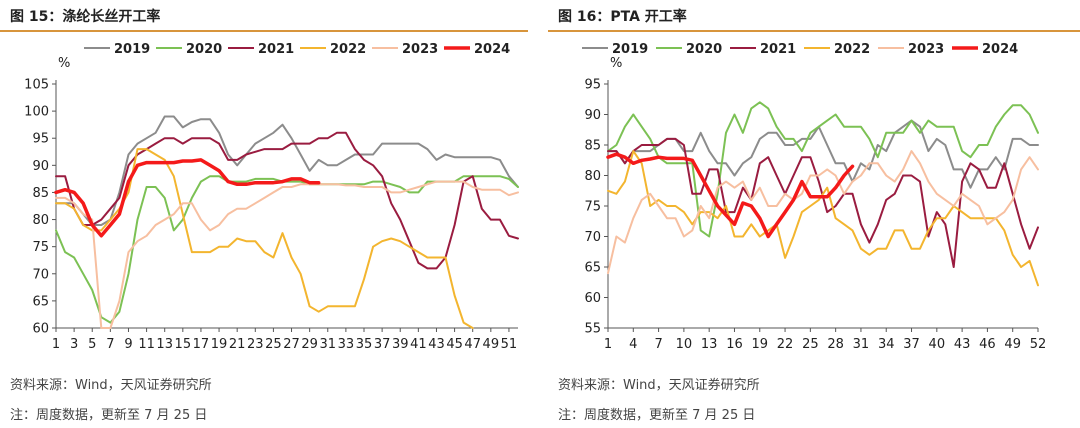 Image resolution: width=1080 pixels, height=428 pixels. I want to click on x-tick-label: 35, so click(364, 344).